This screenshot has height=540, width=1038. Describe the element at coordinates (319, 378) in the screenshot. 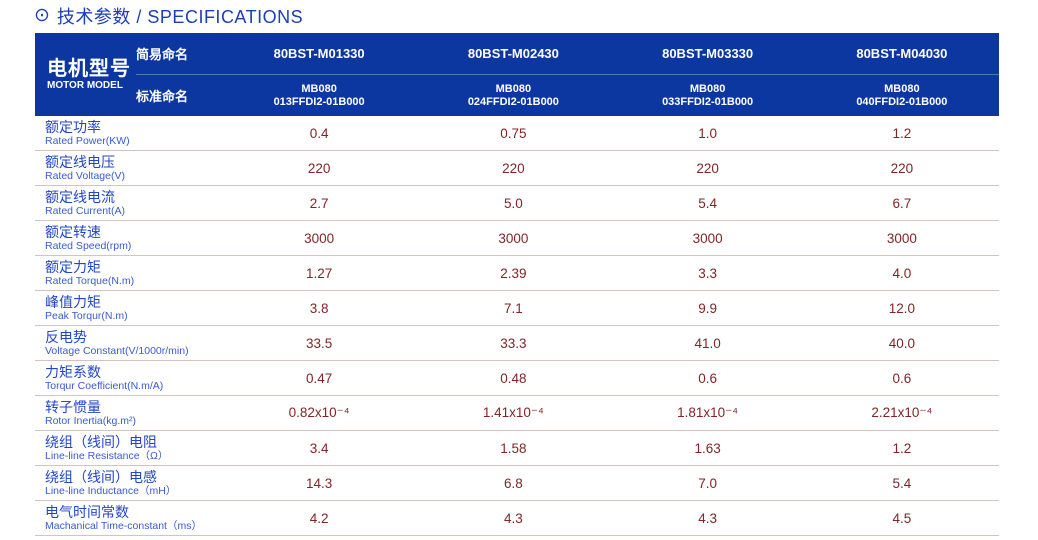

I see `row-value: 0.47` at that location.